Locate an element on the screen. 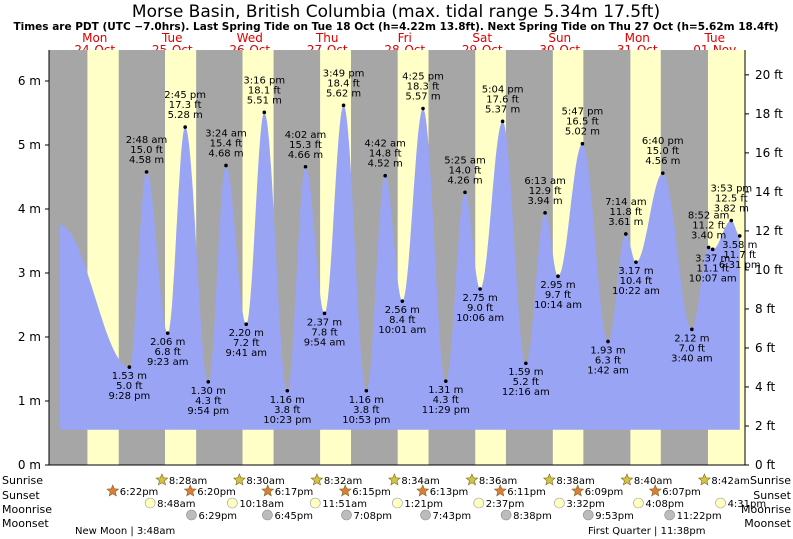  tide-time-label: 9:41 am is located at coordinates (246, 353).